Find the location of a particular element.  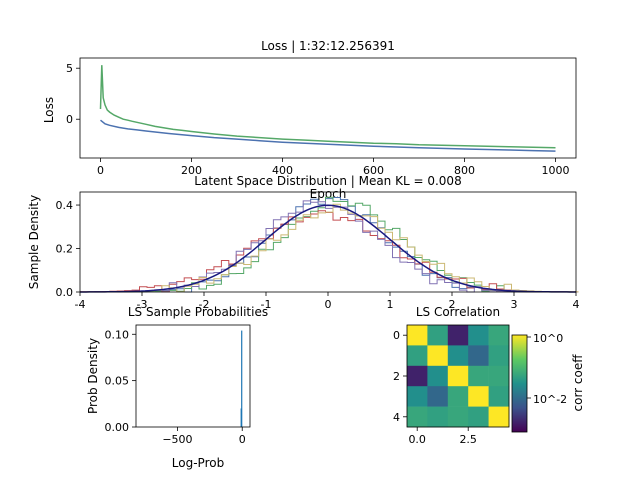

probs-frame is located at coordinates (193, 376).